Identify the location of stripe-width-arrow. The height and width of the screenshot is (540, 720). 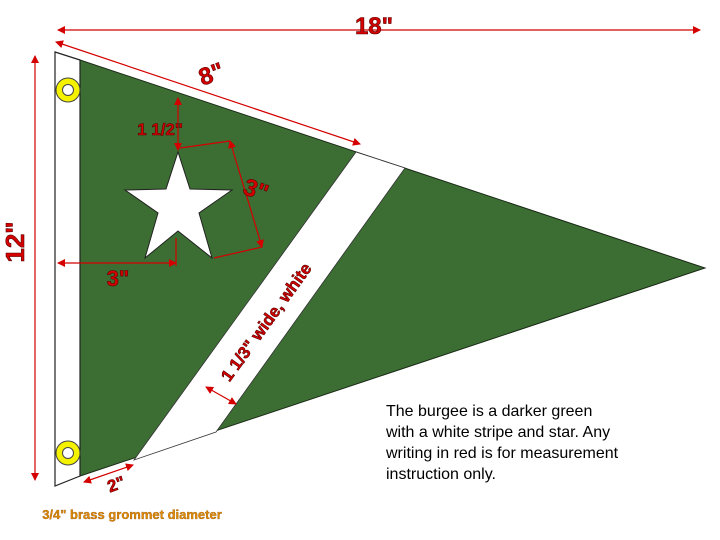
(221, 395).